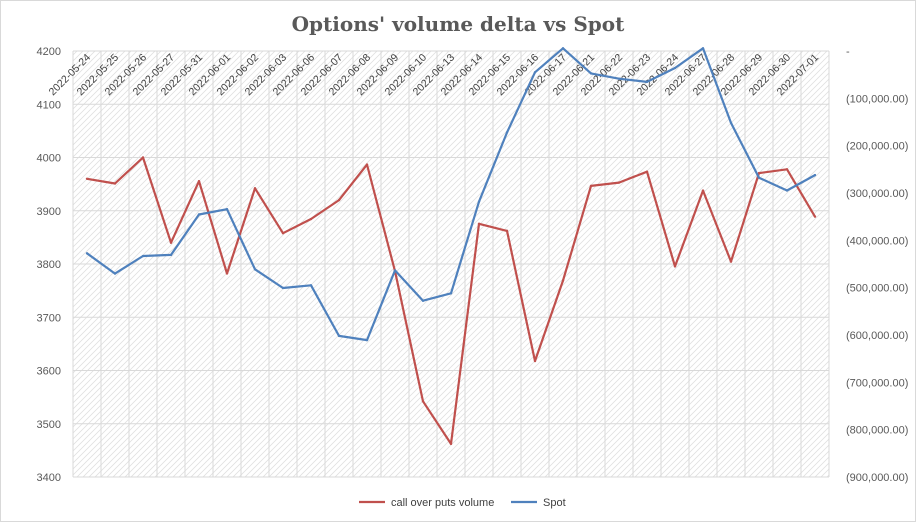  Describe the element at coordinates (49, 318) in the screenshot. I see `left-tick-label: 3700` at that location.